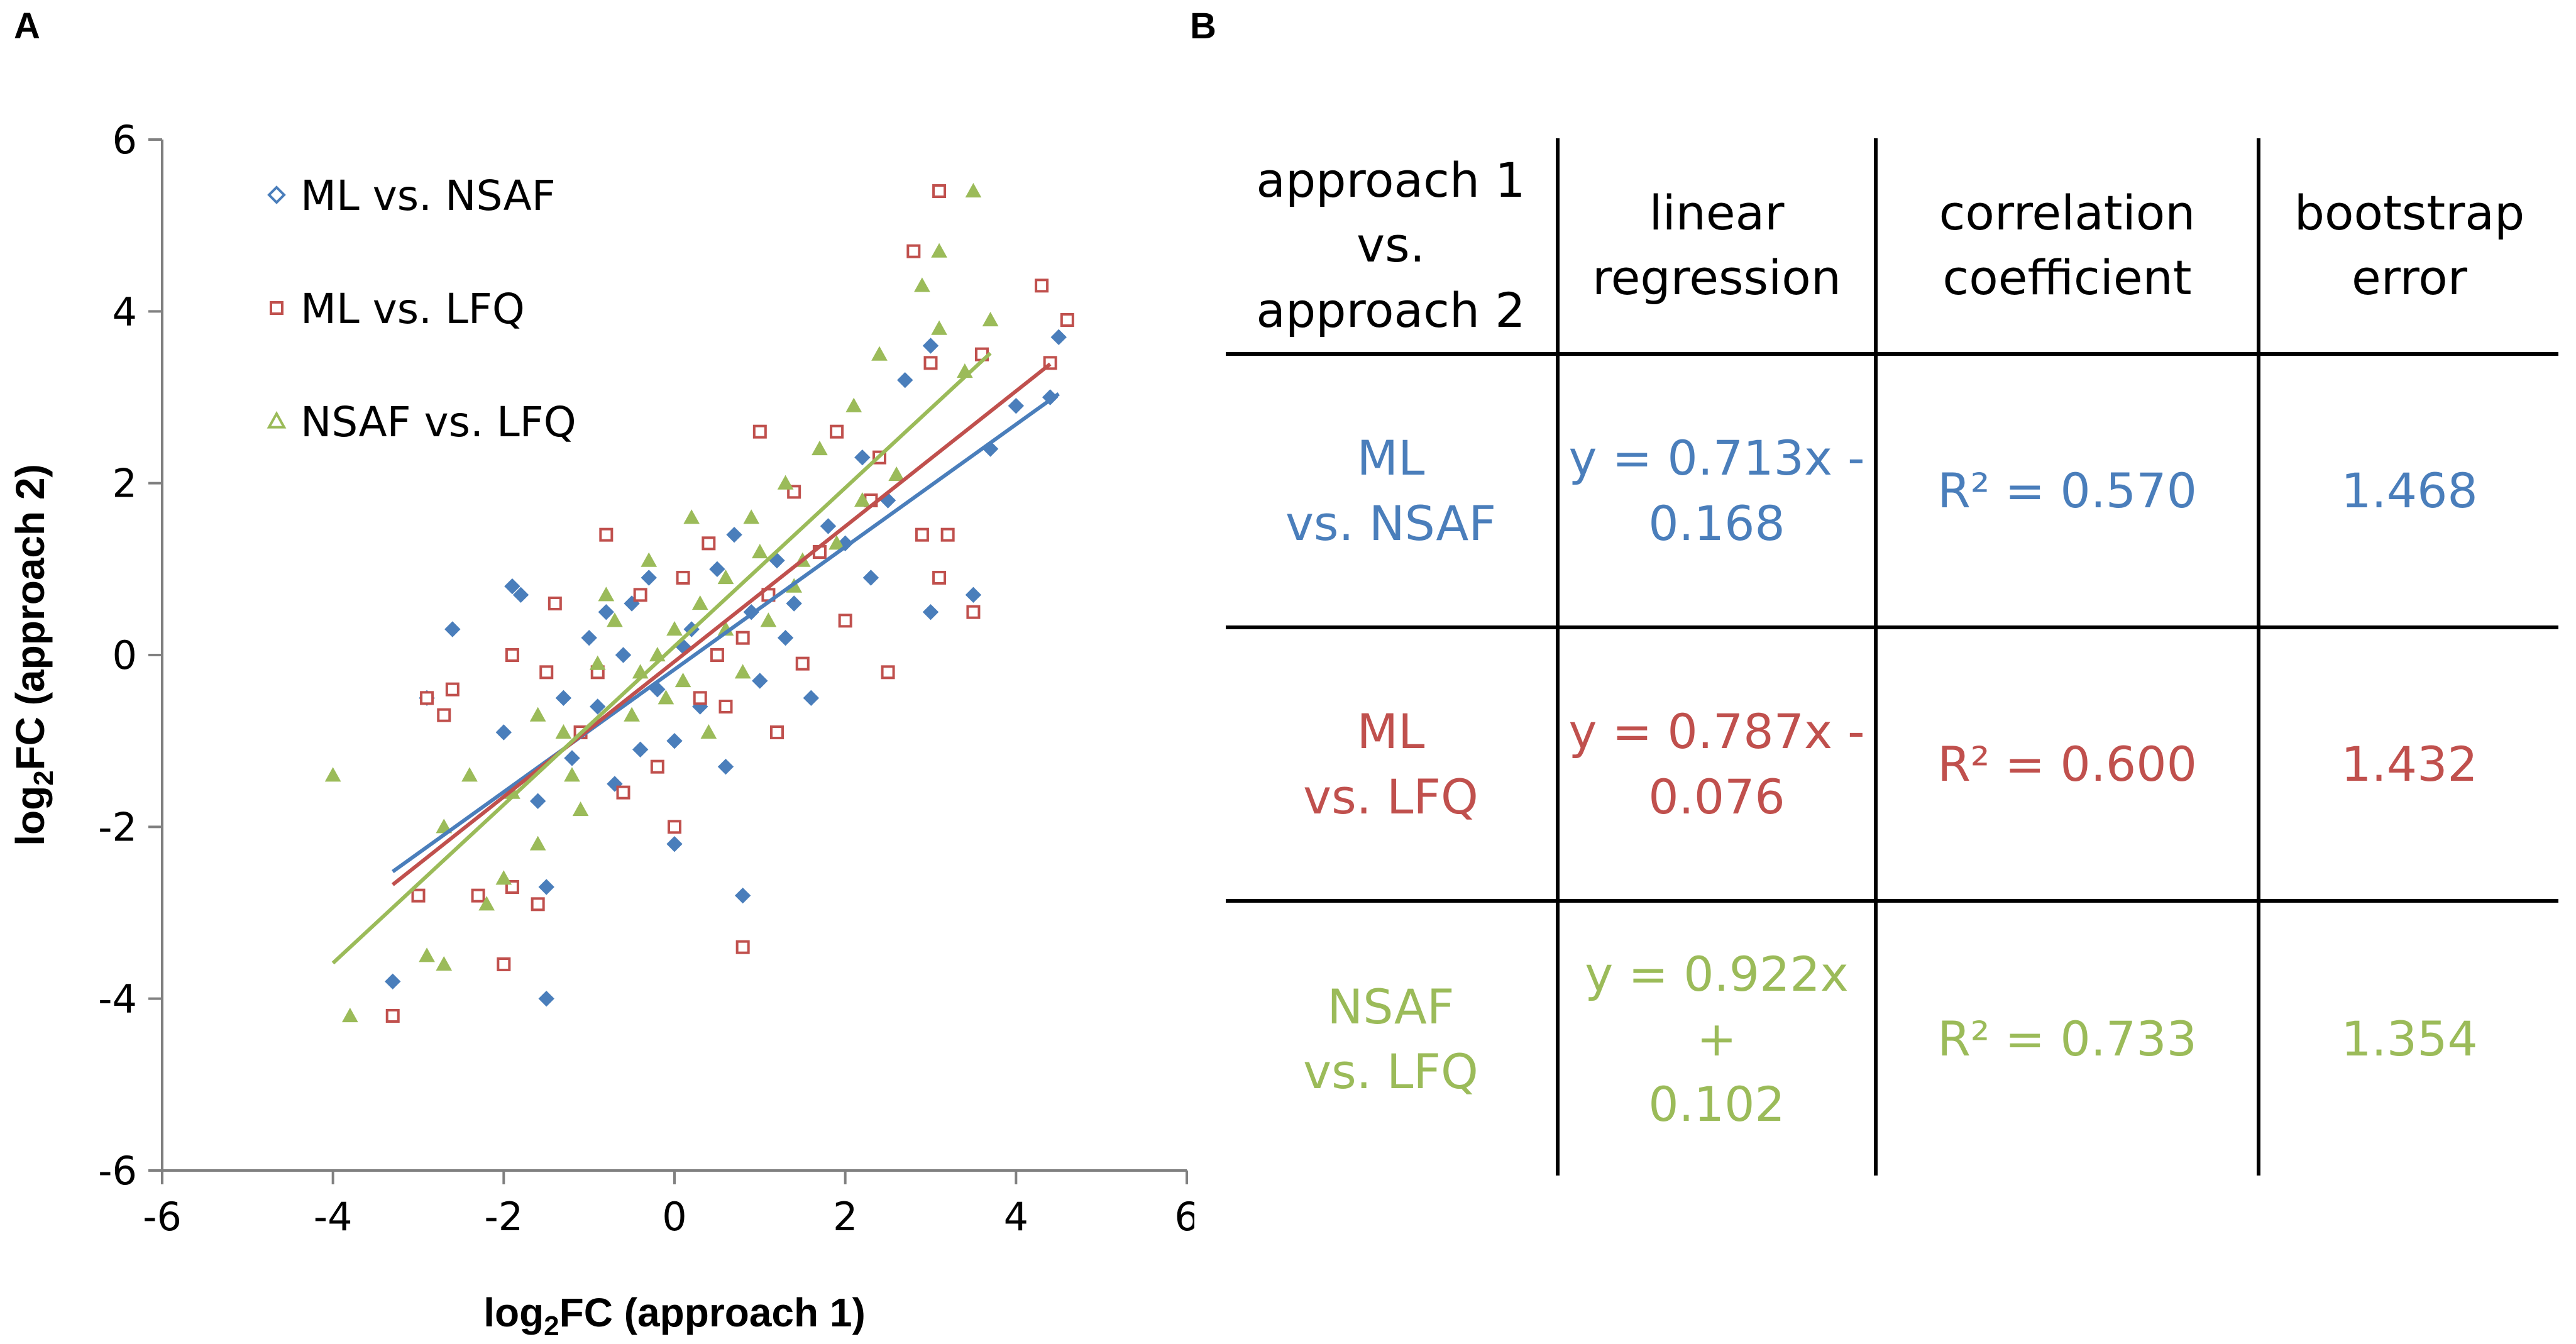  I want to click on legend-label-3: NSAF vs. LFQ, so click(438, 422).